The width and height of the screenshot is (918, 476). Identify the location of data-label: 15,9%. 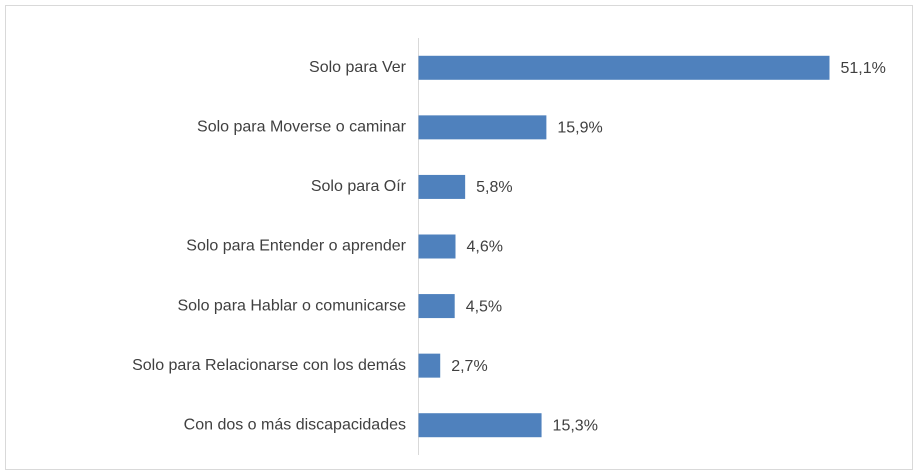
(579, 128).